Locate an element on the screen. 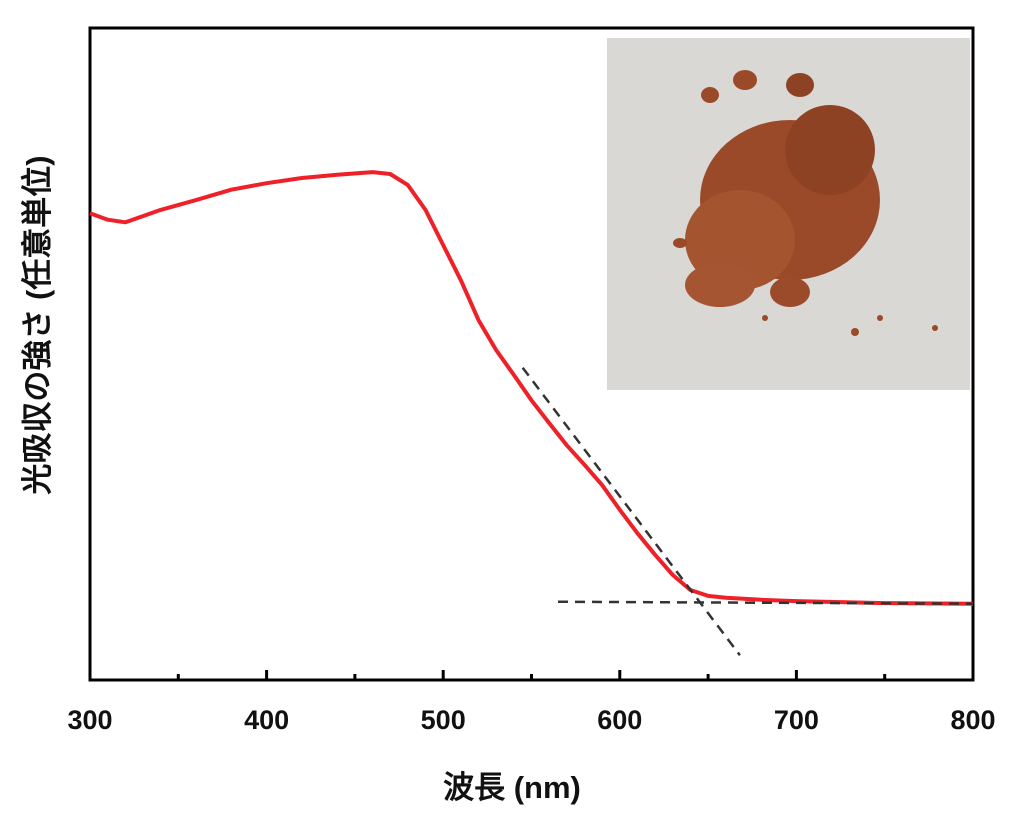  x-tick-label: 500 is located at coordinates (443, 720).